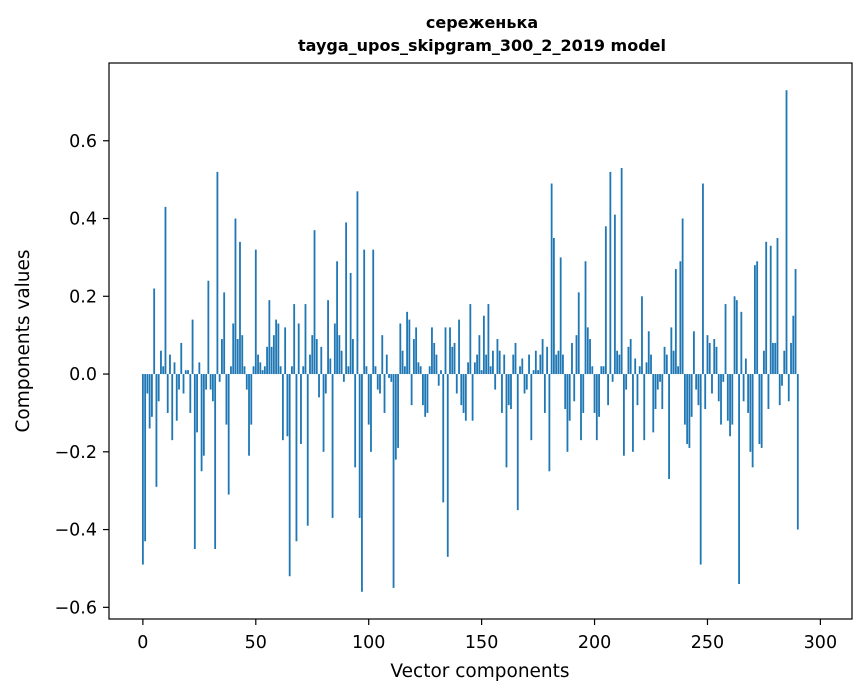 Image resolution: width=867 pixels, height=696 pixels. I want to click on x-axis-ticks: 0 50 100 150 200 250 300, so click(487, 636).